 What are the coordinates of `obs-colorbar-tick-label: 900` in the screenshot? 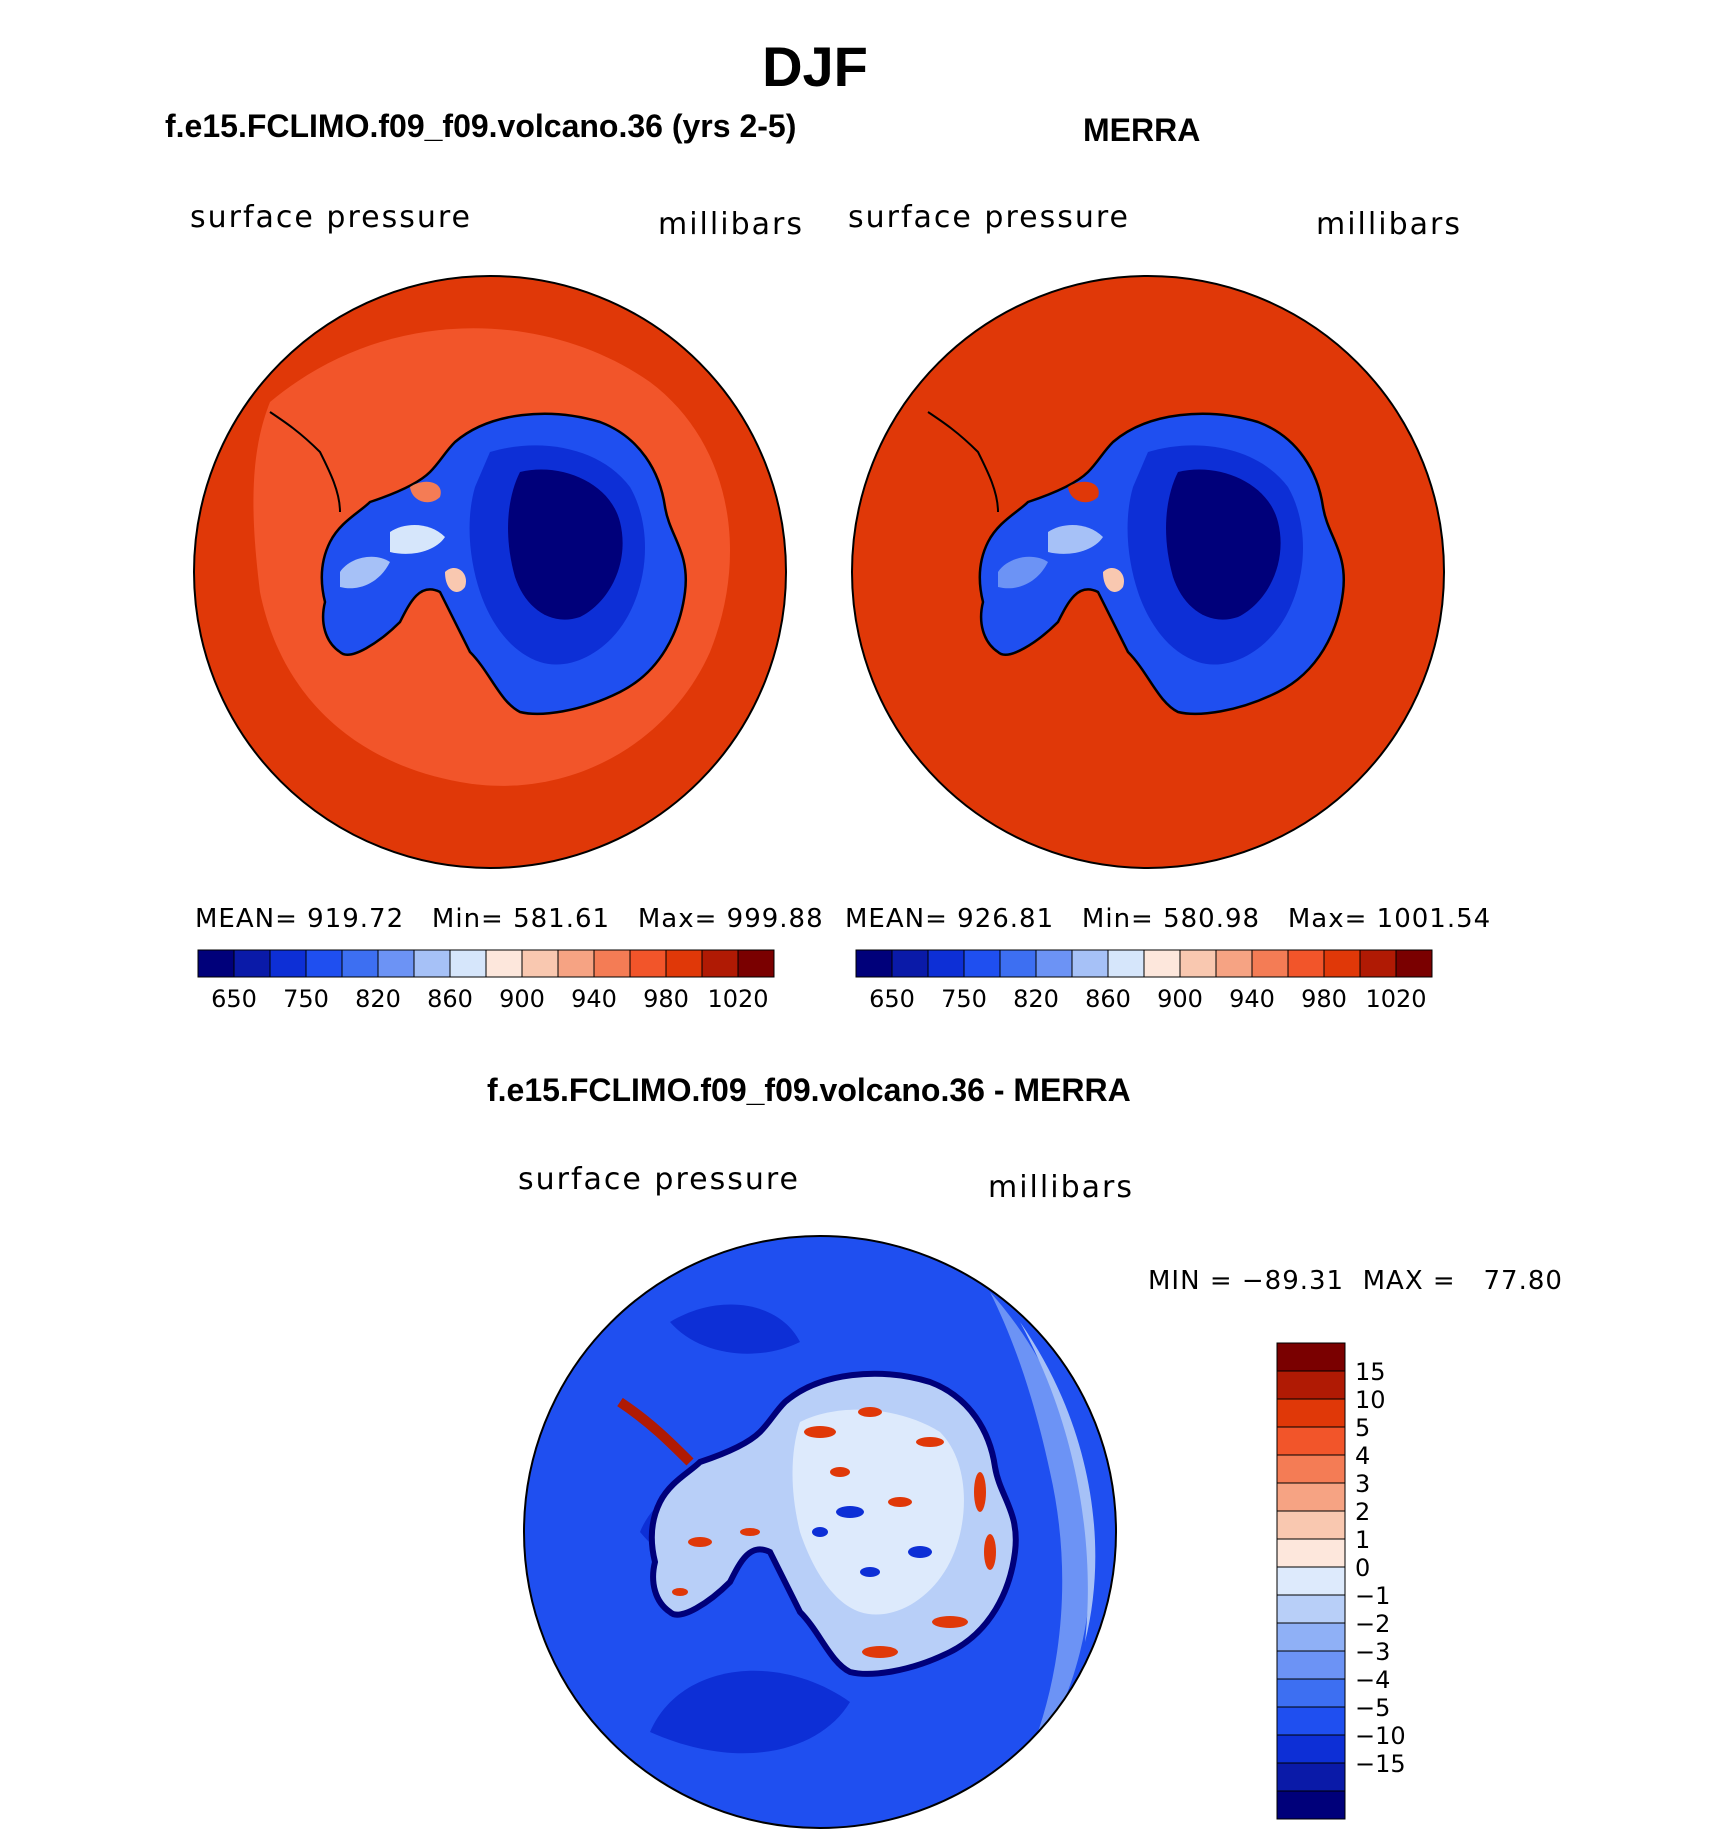 It's located at (1180, 999).